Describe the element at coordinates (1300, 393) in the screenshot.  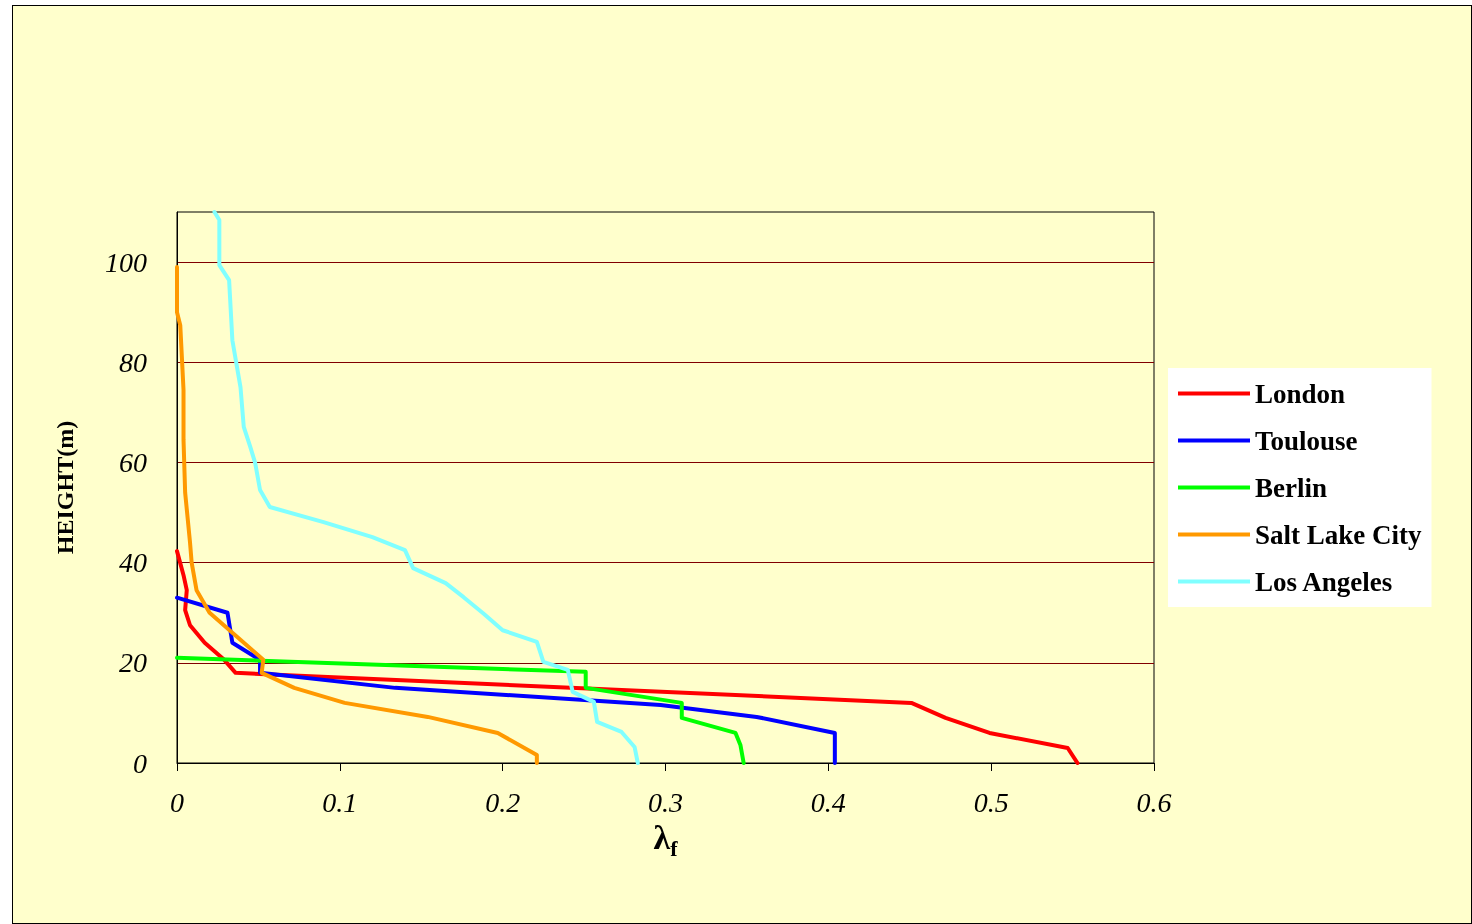
I see `legend-label: London` at that location.